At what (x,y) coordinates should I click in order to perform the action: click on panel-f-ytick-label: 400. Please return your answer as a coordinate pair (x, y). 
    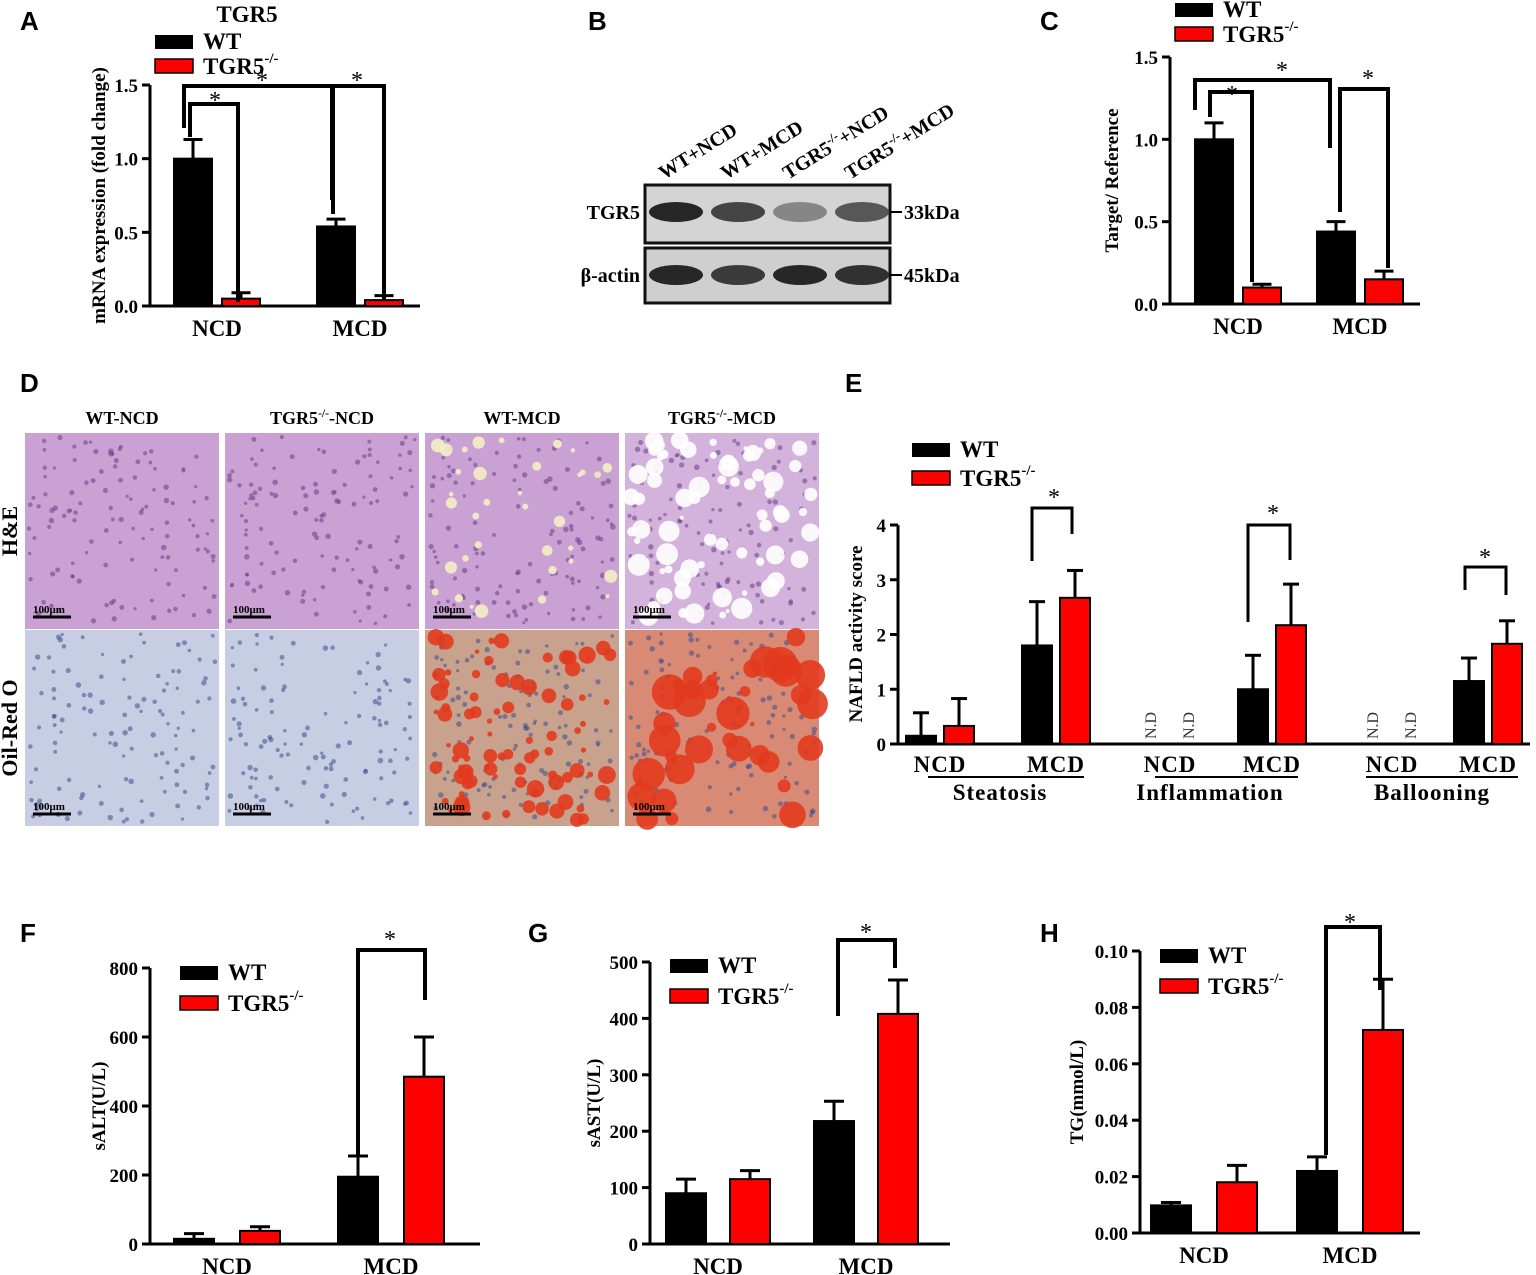
    Looking at the image, I should click on (124, 1107).